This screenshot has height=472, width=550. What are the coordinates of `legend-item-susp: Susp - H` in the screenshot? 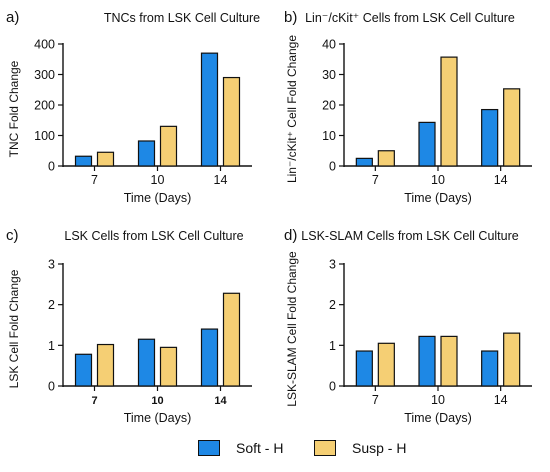 It's located at (360, 448).